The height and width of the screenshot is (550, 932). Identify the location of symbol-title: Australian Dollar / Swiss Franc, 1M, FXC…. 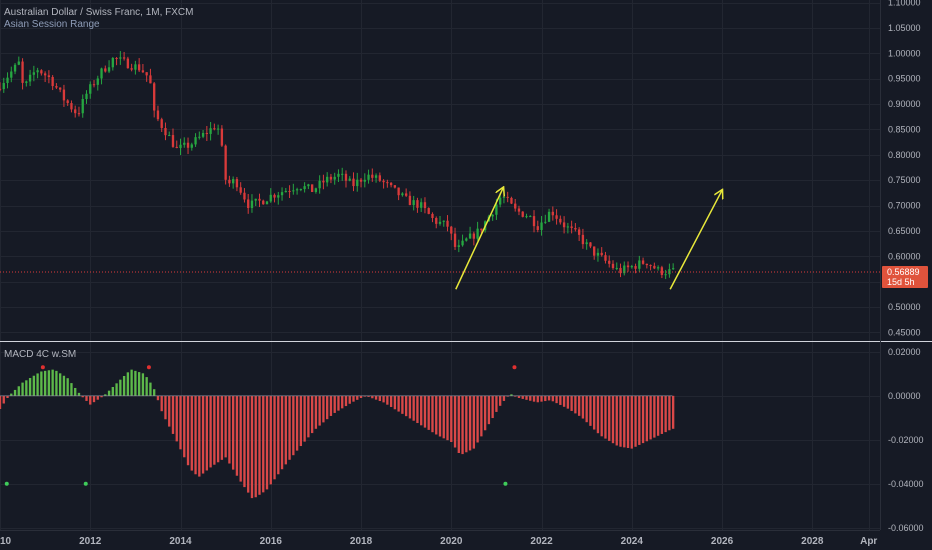
(99, 12).